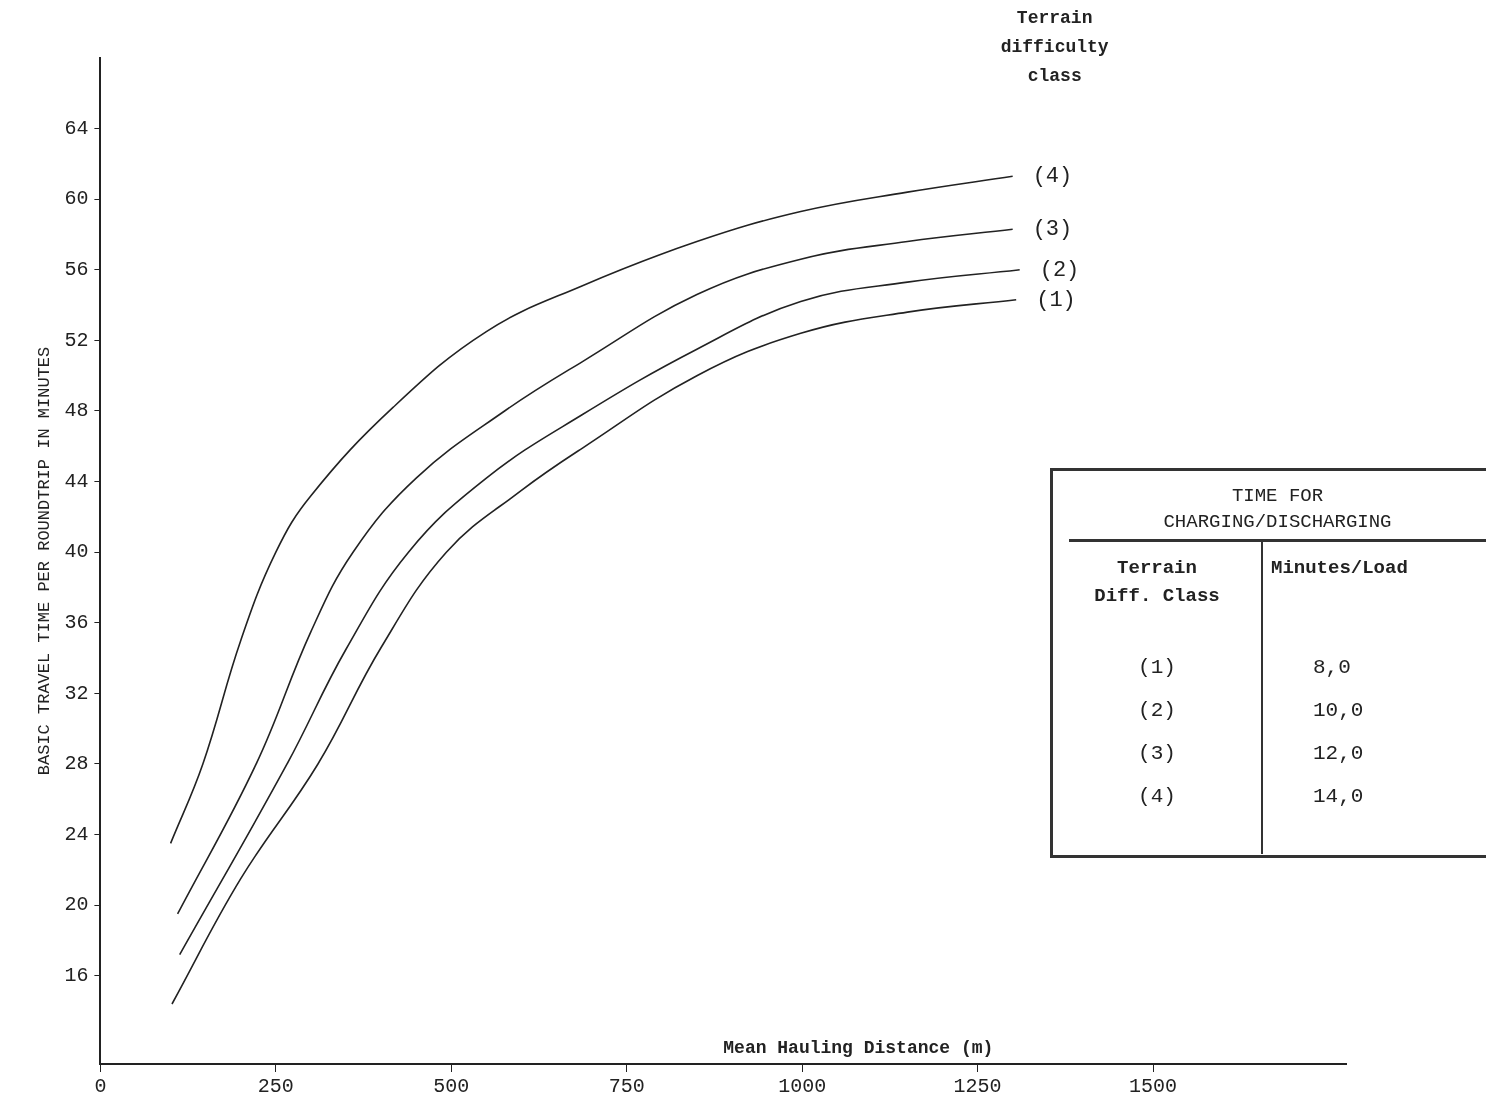 This screenshot has width=1486, height=1110. What do you see at coordinates (802, 1087) in the screenshot?
I see `x-tick-label: 1000` at bounding box center [802, 1087].